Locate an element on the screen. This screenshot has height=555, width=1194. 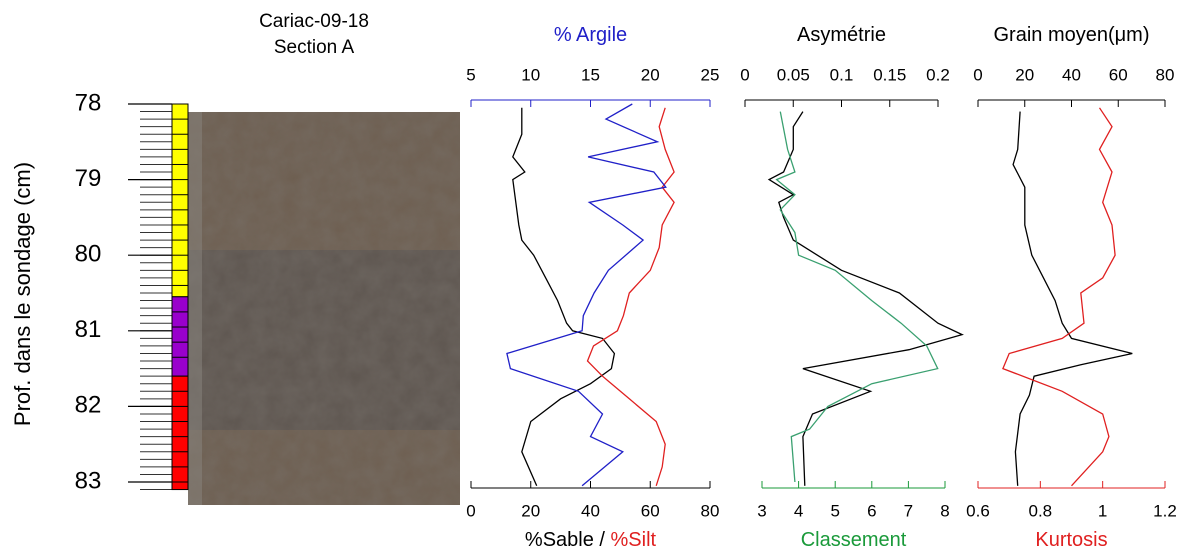
x2-axis-label-part: Asymétrie is located at coordinates (841, 35).